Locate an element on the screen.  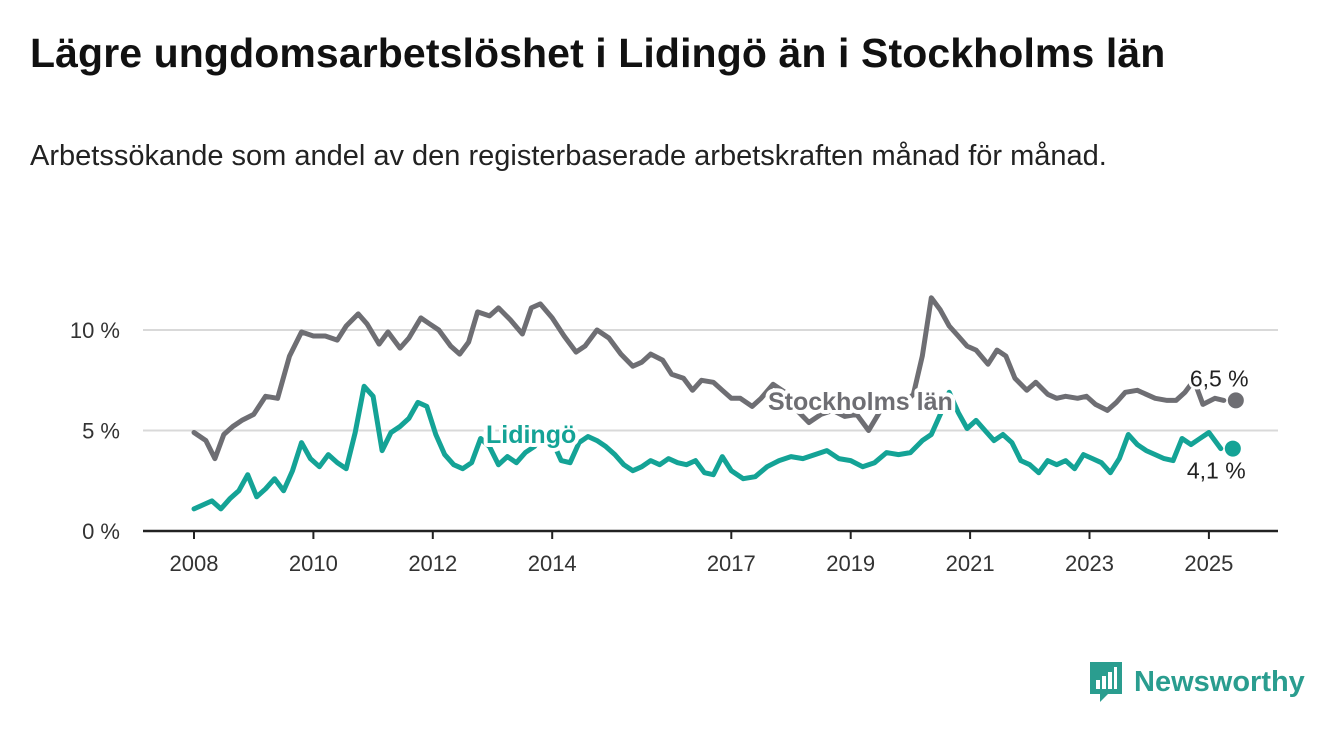
x-tick-label: 2023 is located at coordinates (1089, 563).